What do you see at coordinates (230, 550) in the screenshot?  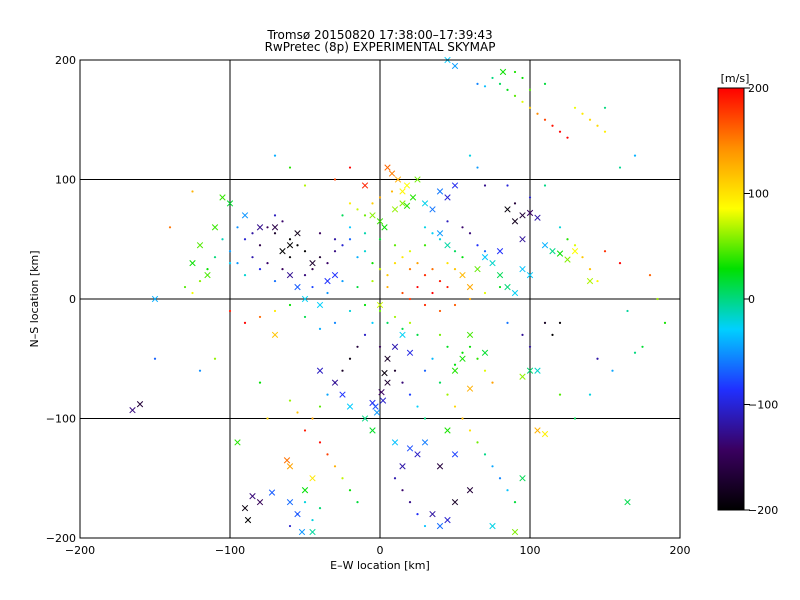 I see `x-tick-label: −100` at bounding box center [230, 550].